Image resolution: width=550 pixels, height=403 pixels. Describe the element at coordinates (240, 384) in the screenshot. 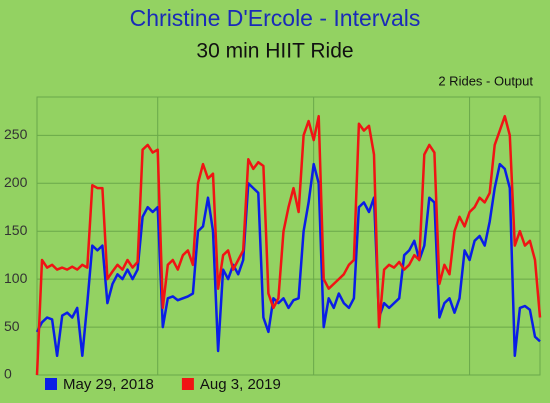

I see `legend-label: Aug 3, 2019` at that location.